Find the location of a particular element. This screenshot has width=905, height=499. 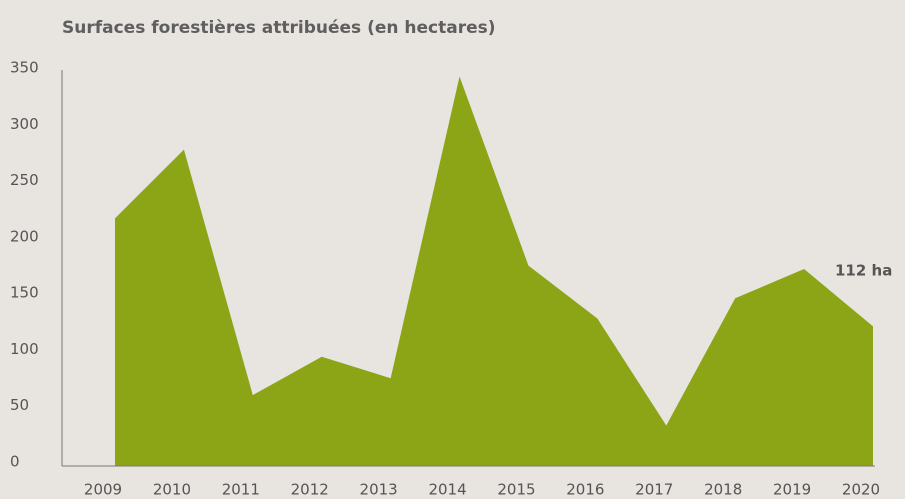

x-tick-label: 2011 is located at coordinates (241, 490).